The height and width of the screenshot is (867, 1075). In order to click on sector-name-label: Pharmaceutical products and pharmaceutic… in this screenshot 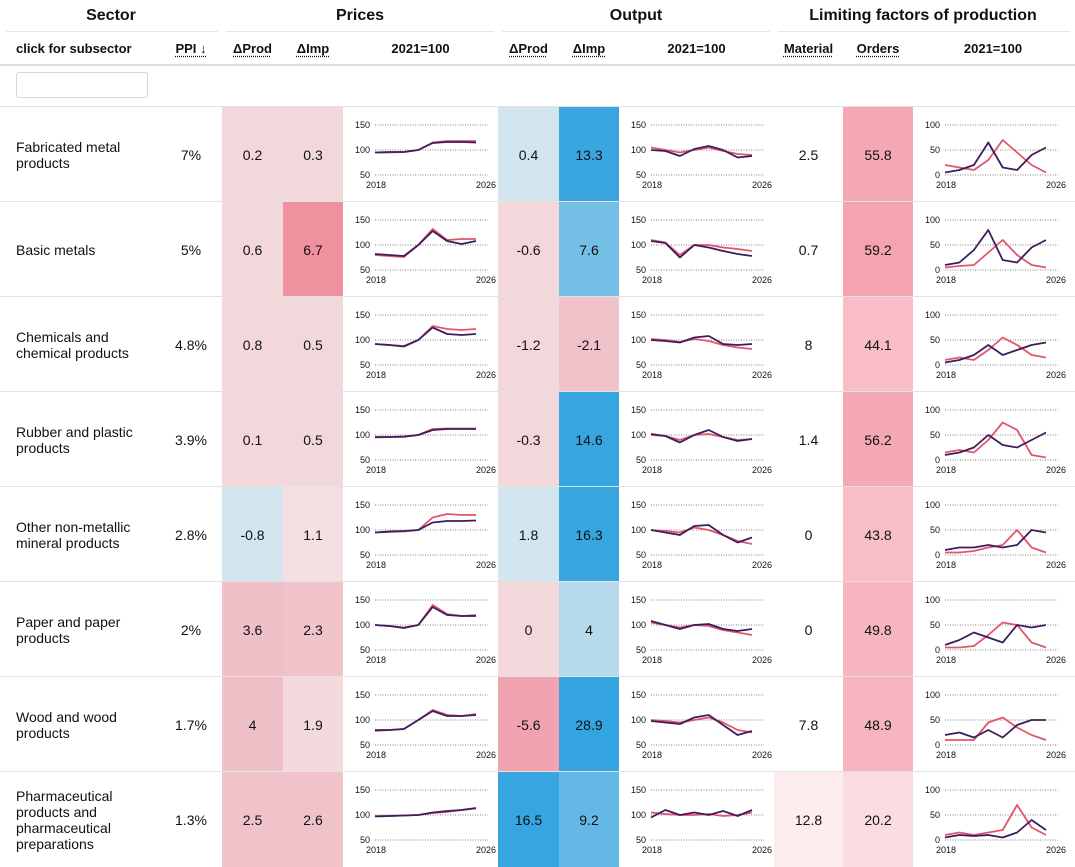, I will do `click(64, 819)`.